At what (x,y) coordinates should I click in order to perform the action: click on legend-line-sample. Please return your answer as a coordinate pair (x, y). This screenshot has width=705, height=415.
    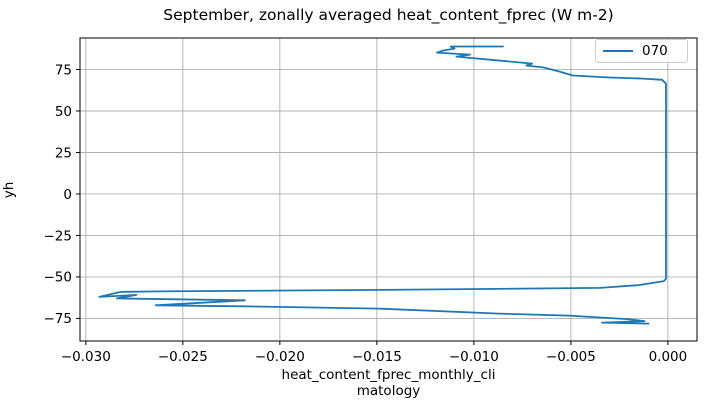
    Looking at the image, I should click on (618, 51).